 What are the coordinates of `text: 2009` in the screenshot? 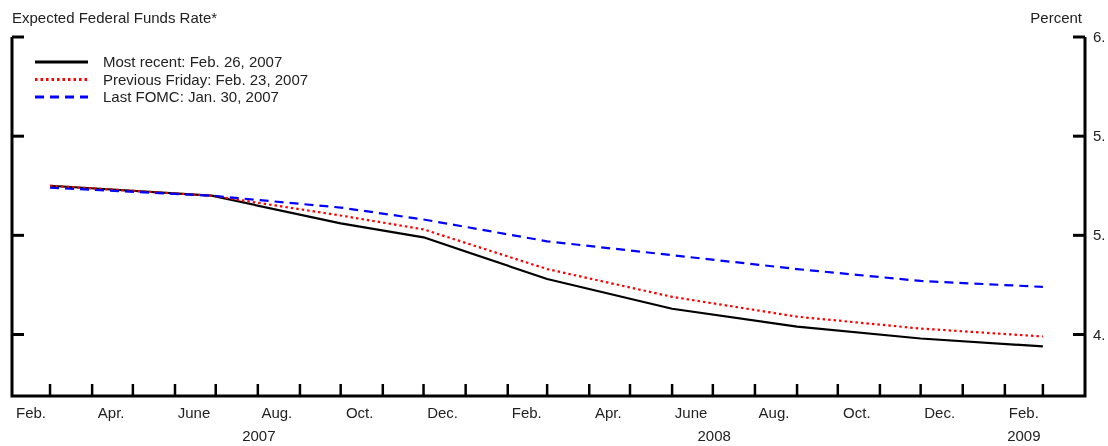 It's located at (1024, 435).